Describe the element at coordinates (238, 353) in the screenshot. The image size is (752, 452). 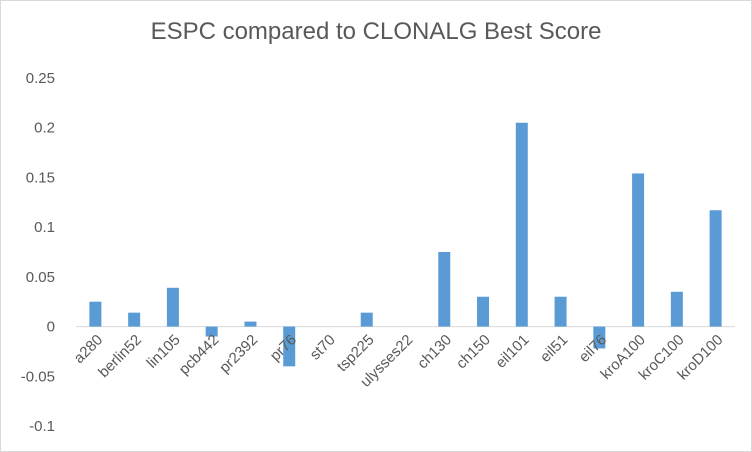
I see `category-label: pr2392` at that location.